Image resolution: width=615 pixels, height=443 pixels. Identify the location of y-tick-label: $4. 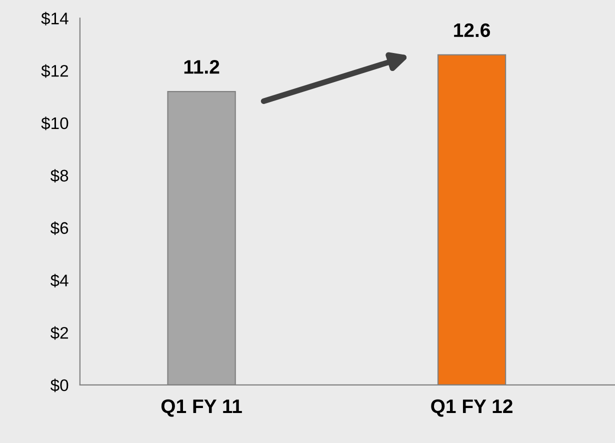
(59, 281).